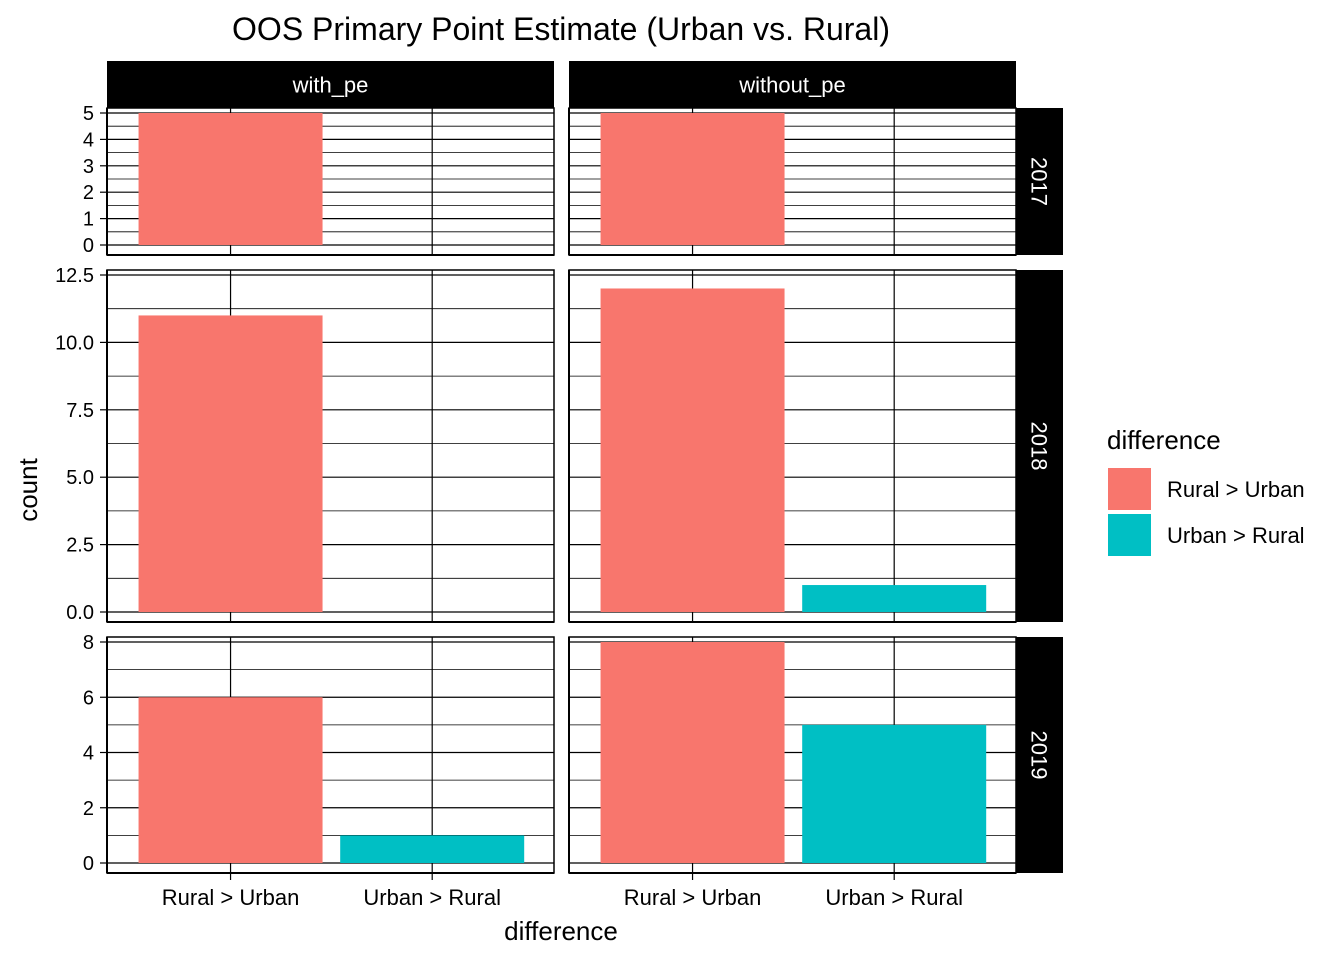  What do you see at coordinates (1164, 440) in the screenshot?
I see `legend-title: difference` at bounding box center [1164, 440].